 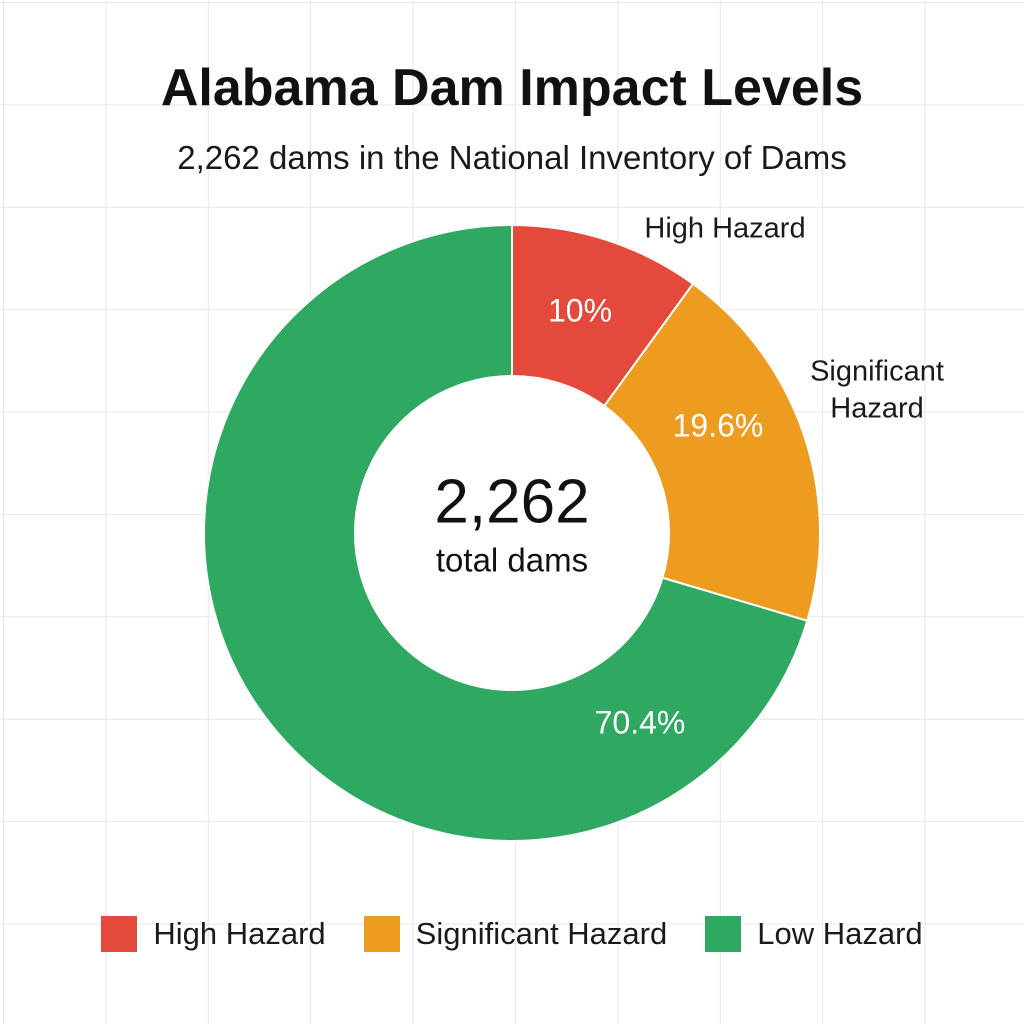 I want to click on legend-label-significant-hazard: Significant Hazard, so click(x=541, y=933).